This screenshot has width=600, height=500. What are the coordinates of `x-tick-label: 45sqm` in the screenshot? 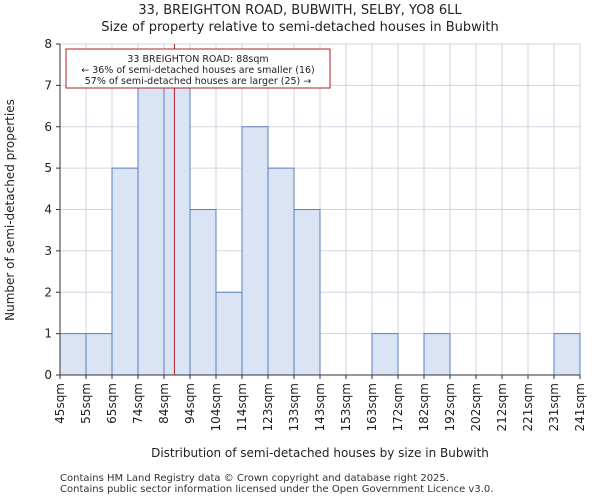 It's located at (60, 403).